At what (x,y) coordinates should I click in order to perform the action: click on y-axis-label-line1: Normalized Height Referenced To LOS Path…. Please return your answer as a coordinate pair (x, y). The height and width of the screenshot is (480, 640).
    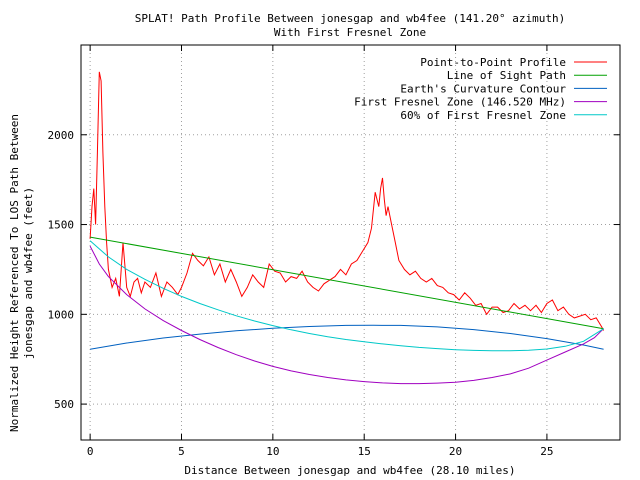
    Looking at the image, I should click on (14, 273).